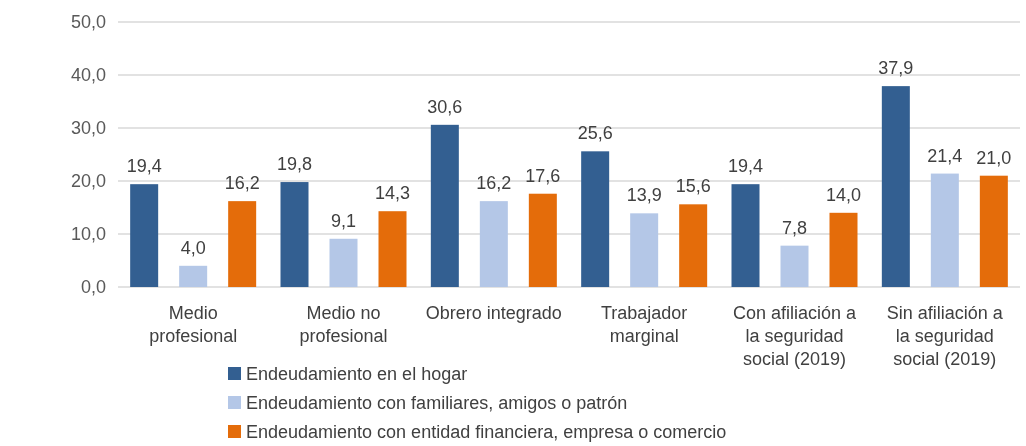 The width and height of the screenshot is (1026, 446). Describe the element at coordinates (945, 155) in the screenshot. I see `data-label: 21,4` at that location.